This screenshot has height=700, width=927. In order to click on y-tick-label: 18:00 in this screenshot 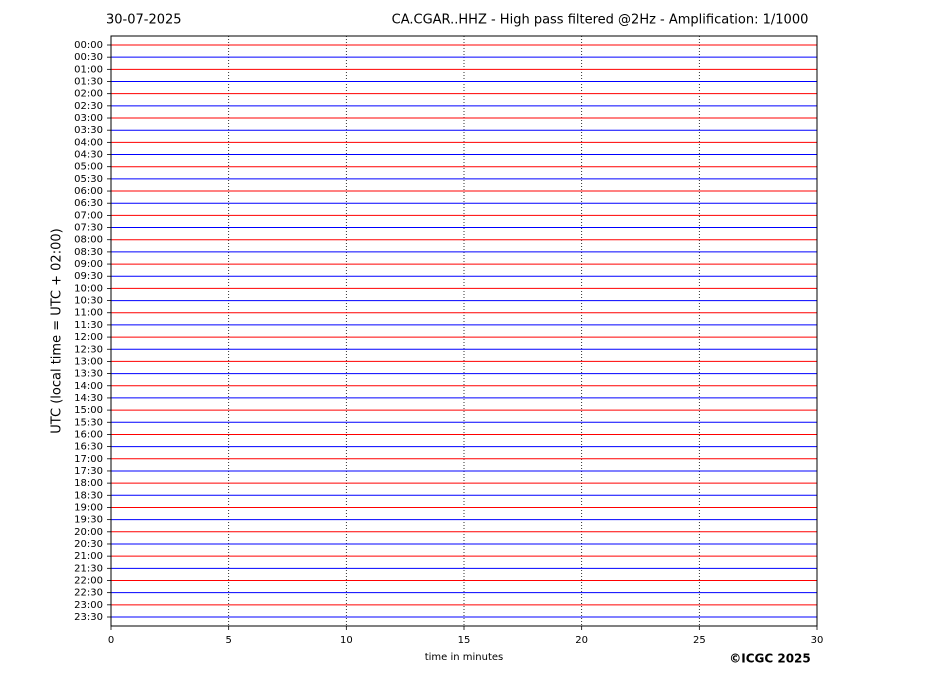, I will do `click(88, 483)`.